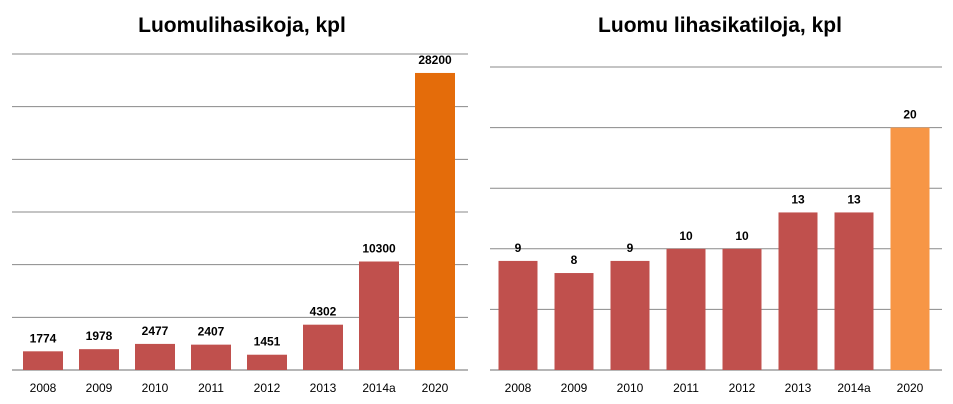  Describe the element at coordinates (574, 260) in the screenshot. I see `data-label: 8` at that location.